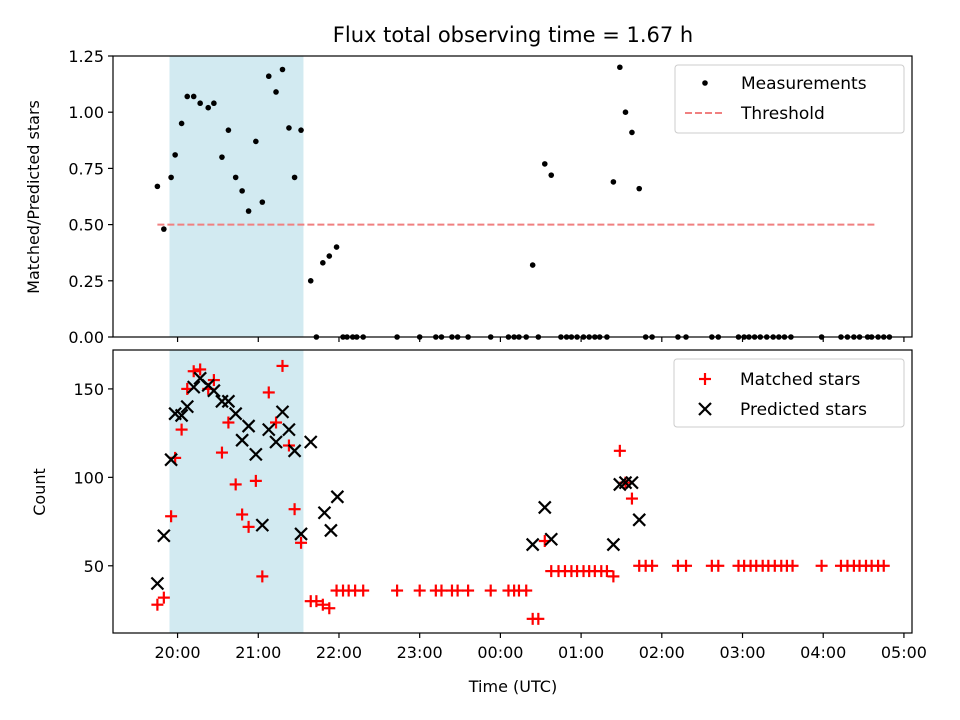 Image resolution: width=960 pixels, height=720 pixels. Describe the element at coordinates (705, 379) in the screenshot. I see `legend-matched-marker` at that location.